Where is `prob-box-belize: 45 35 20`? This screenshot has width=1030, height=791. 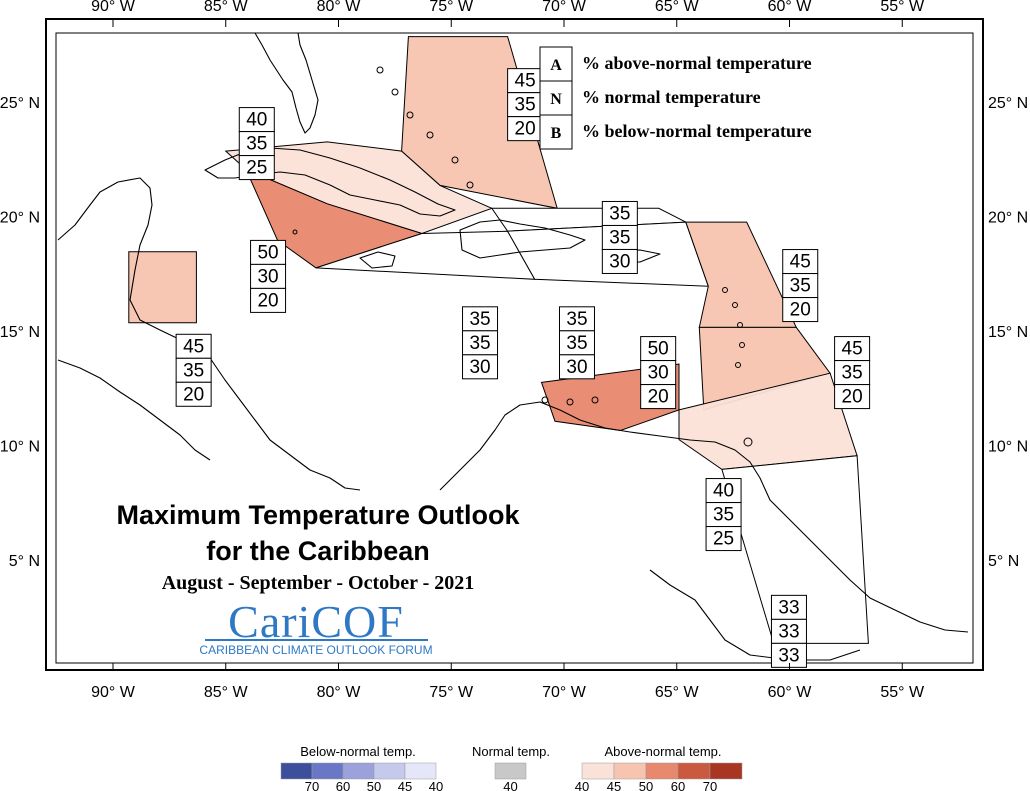 prob-box-belize: 45 35 20 is located at coordinates (193, 370).